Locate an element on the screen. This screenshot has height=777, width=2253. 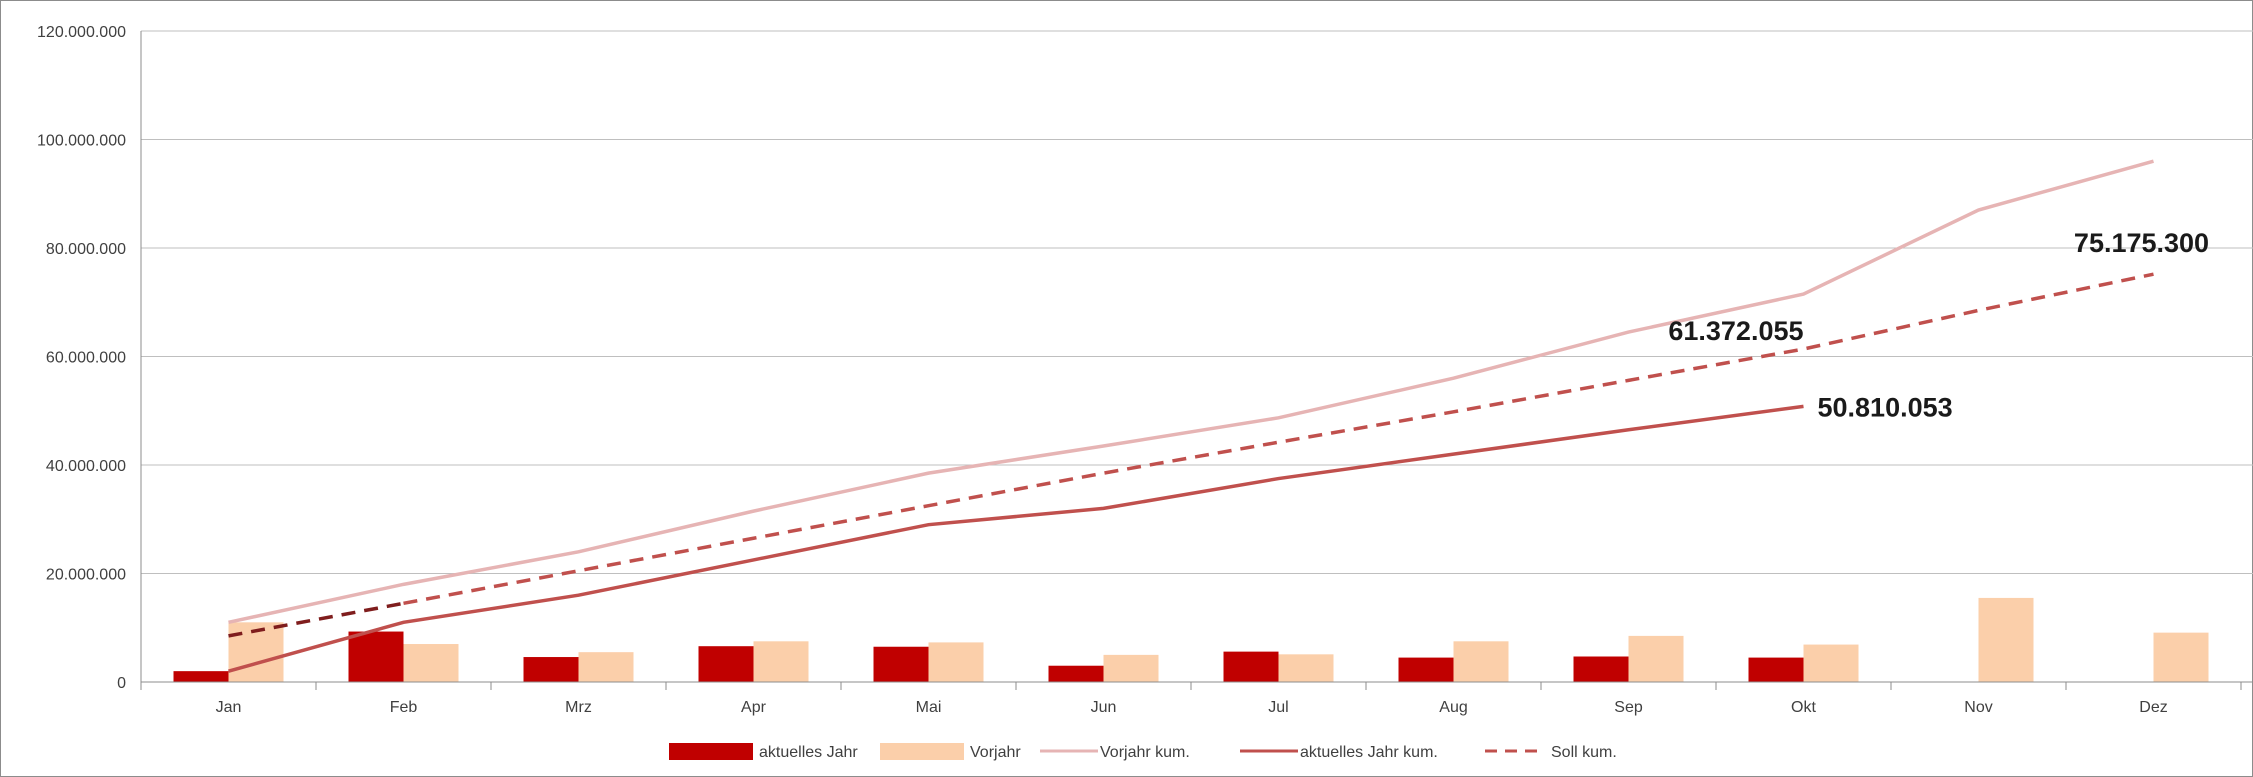
legend-soll-kum-label: Soll kum. is located at coordinates (1584, 752).